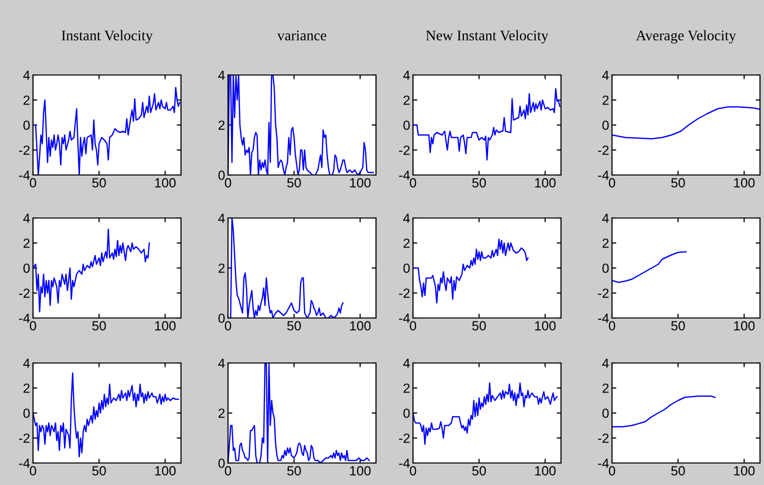  Describe the element at coordinates (107, 37) in the screenshot. I see `chart-title: Instant Velocity` at that location.